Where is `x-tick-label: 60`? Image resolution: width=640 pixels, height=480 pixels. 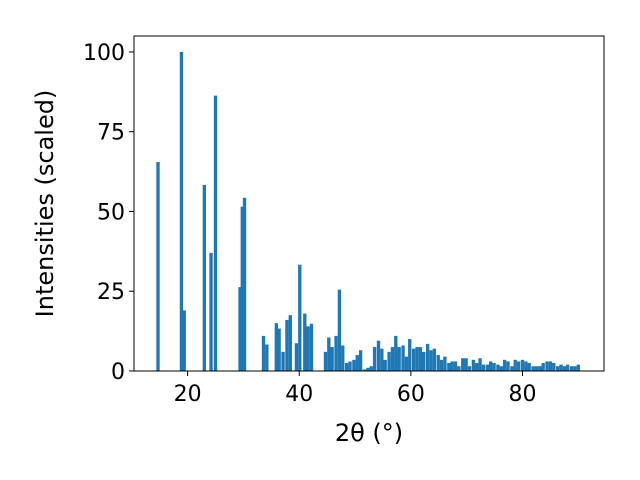
x-tick-label: 60 is located at coordinates (411, 394).